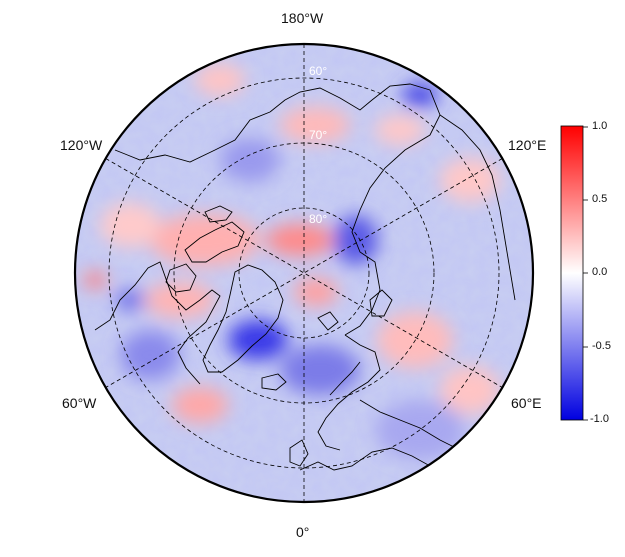 This screenshot has height=557, width=625. I want to click on lat-label-70: 70°, so click(318, 135).